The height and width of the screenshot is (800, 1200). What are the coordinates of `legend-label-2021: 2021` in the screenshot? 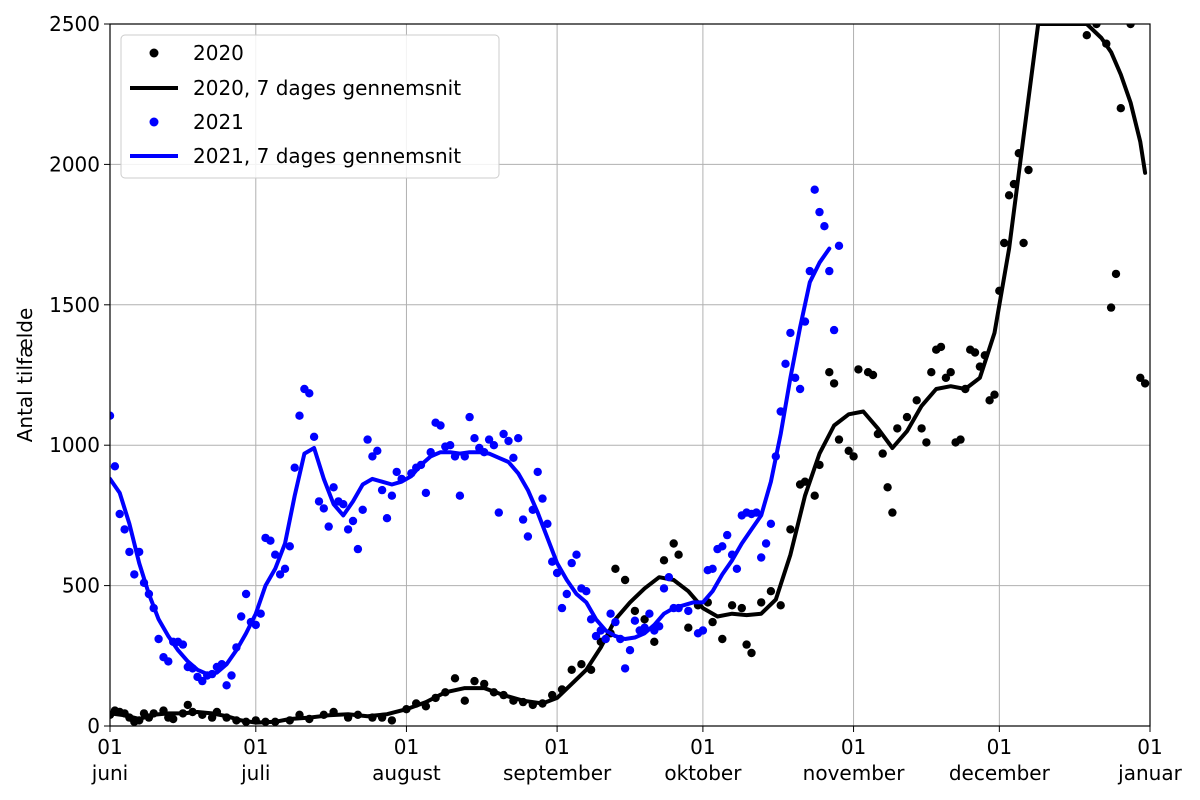 It's located at (218, 122).